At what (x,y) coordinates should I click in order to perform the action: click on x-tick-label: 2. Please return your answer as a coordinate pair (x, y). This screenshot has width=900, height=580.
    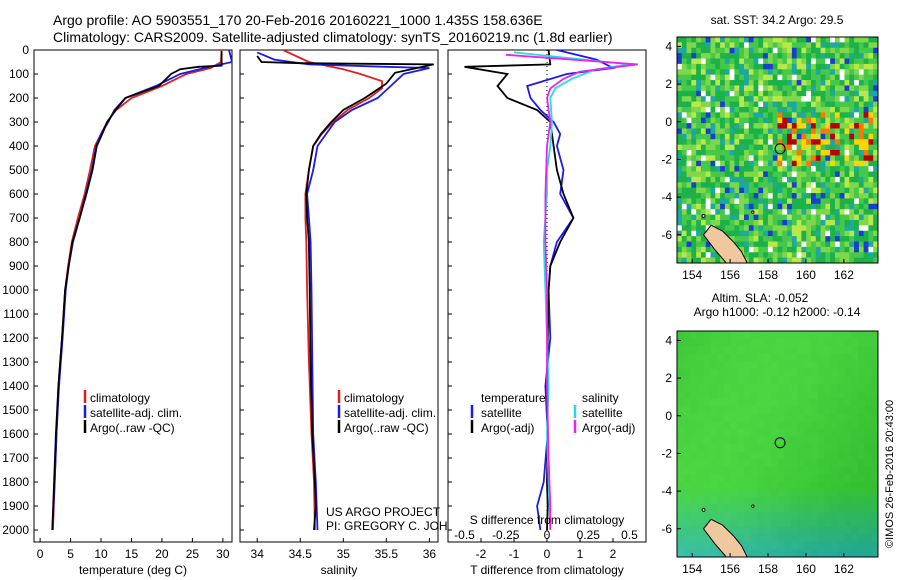
    Looking at the image, I should click on (613, 554).